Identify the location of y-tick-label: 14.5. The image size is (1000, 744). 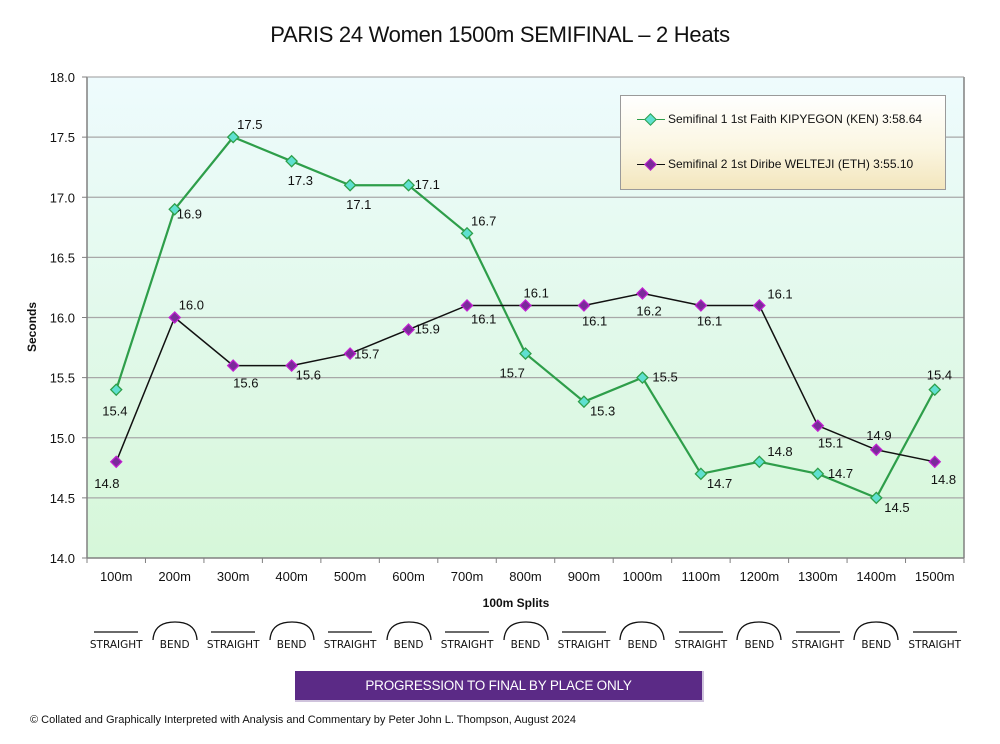
(62, 498).